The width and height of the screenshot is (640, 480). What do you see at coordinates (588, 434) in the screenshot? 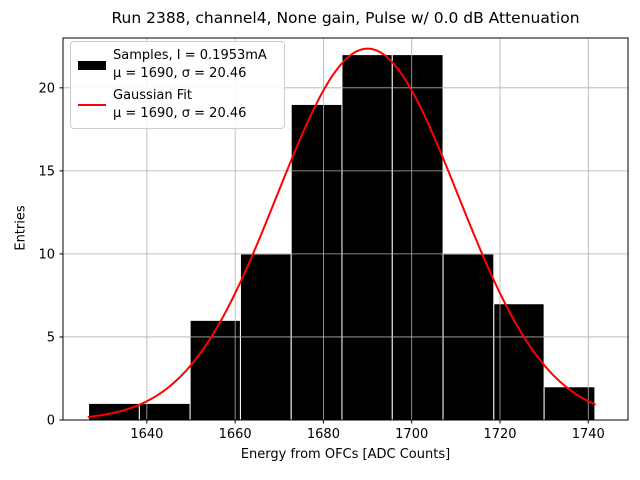
I see `x-tick-label: 1740` at bounding box center [588, 434].